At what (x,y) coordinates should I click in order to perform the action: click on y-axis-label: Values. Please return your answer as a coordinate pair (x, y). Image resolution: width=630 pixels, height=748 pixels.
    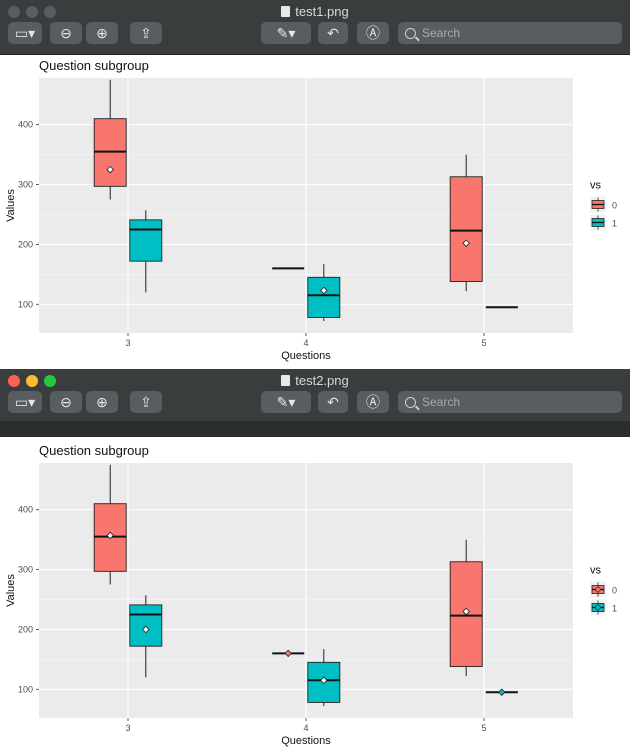
    Looking at the image, I should click on (11, 205).